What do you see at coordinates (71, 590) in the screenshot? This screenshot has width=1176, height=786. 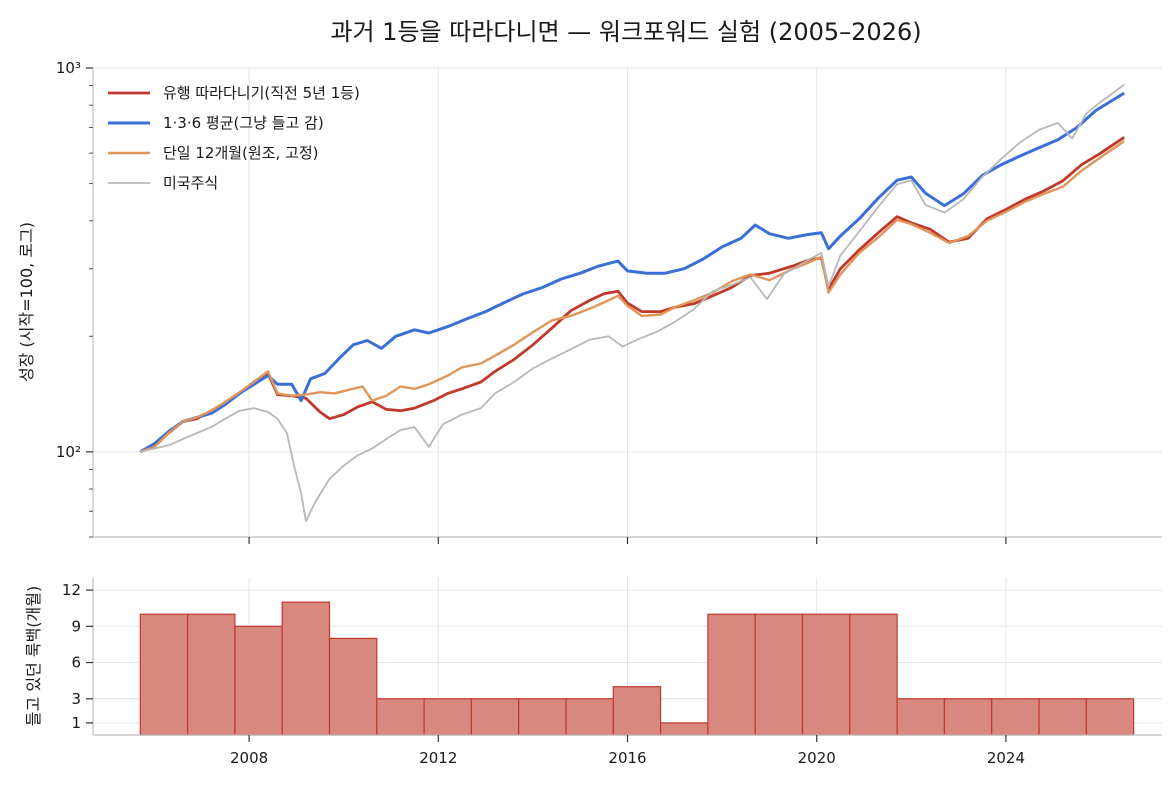 I see `lookback-y-tick-label: 12` at bounding box center [71, 590].